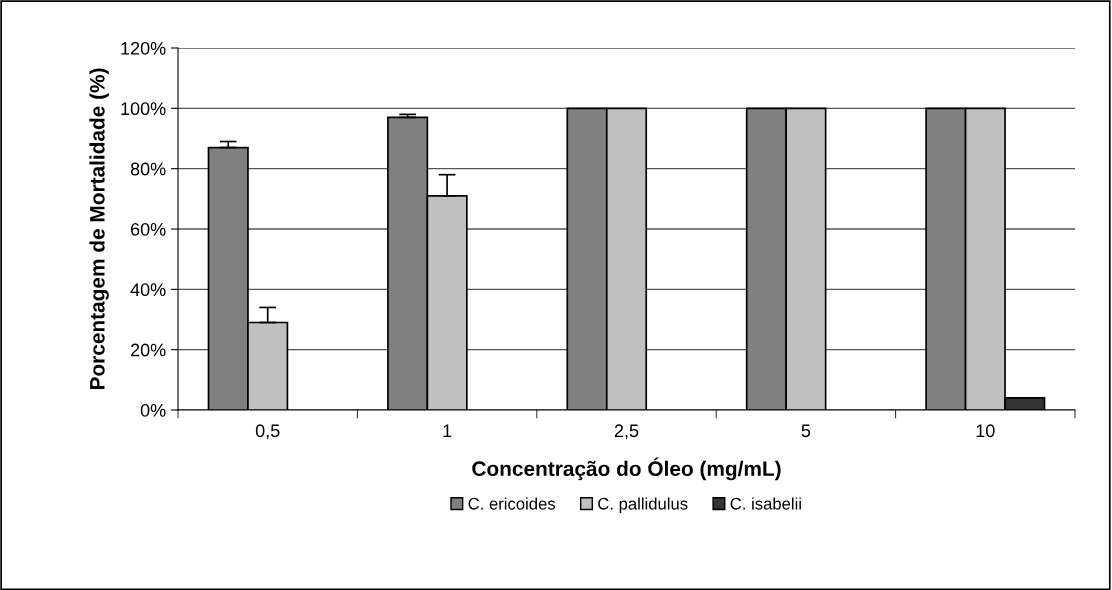 The height and width of the screenshot is (590, 1112). What do you see at coordinates (765, 503) in the screenshot?
I see `legend-label: C. isabelii` at bounding box center [765, 503].